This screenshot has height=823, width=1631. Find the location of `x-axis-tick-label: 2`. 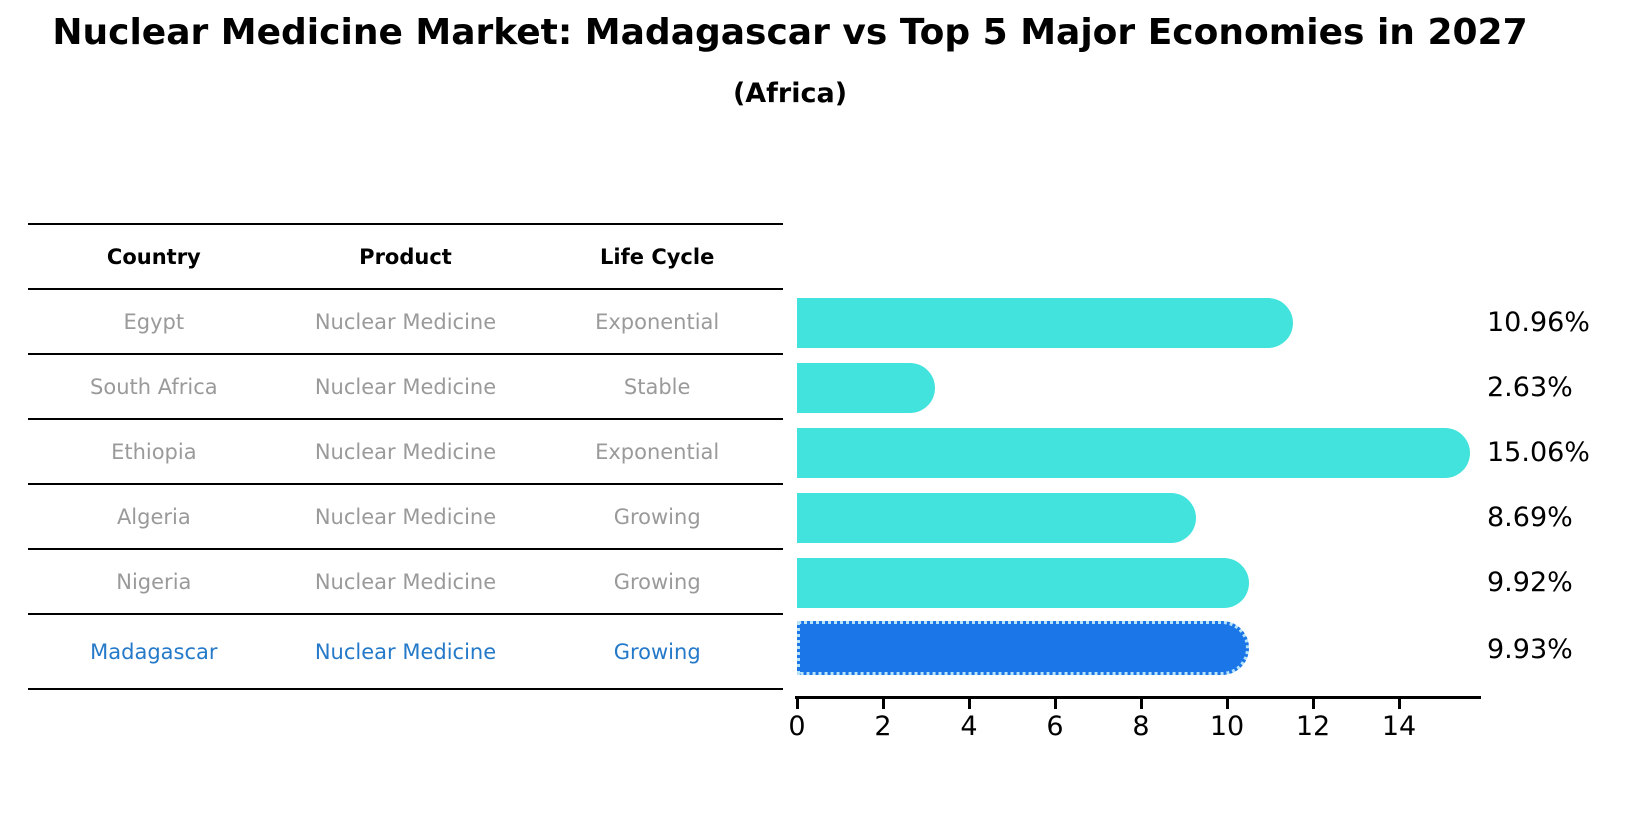

x-axis-tick-label: 2 is located at coordinates (883, 726).